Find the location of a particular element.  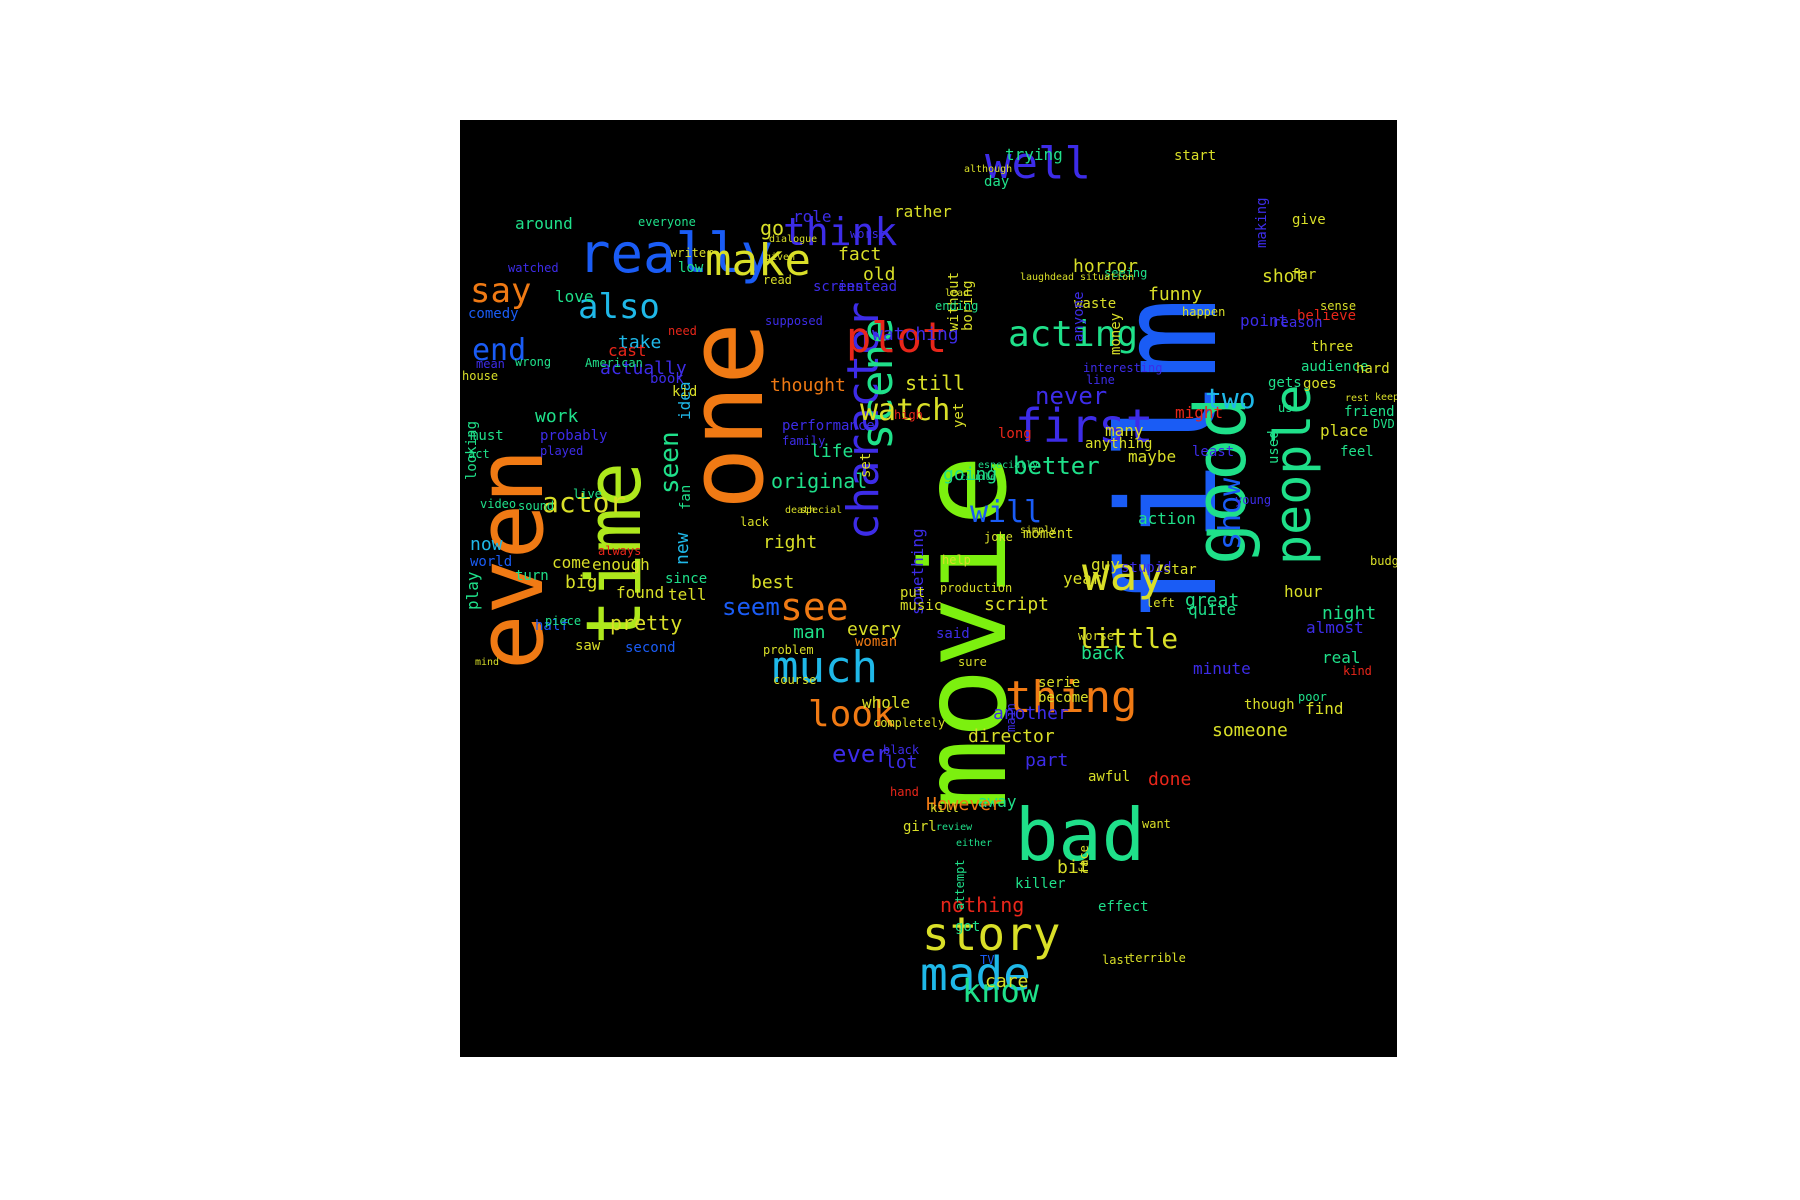

word: moment is located at coordinates (1048, 534).